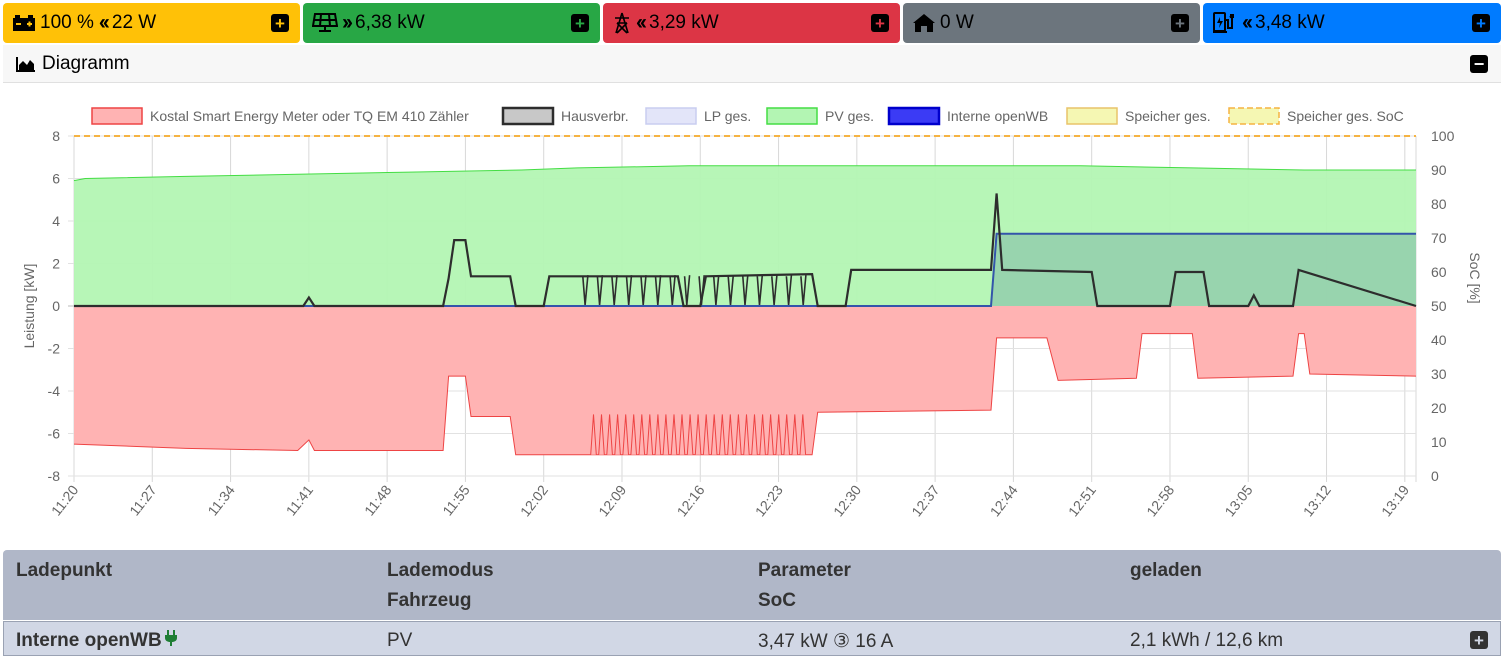 Image resolution: width=1504 pixels, height=656 pixels. I want to click on x-tick-label: 11:48, so click(378, 500).